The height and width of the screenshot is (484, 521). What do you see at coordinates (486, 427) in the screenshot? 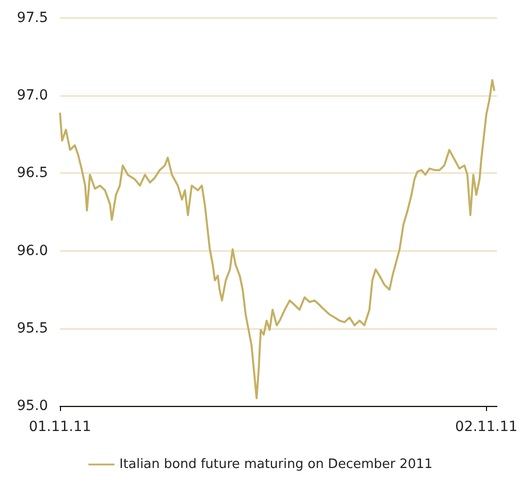
I see `x-tick-label: 02.11.11` at bounding box center [486, 427].